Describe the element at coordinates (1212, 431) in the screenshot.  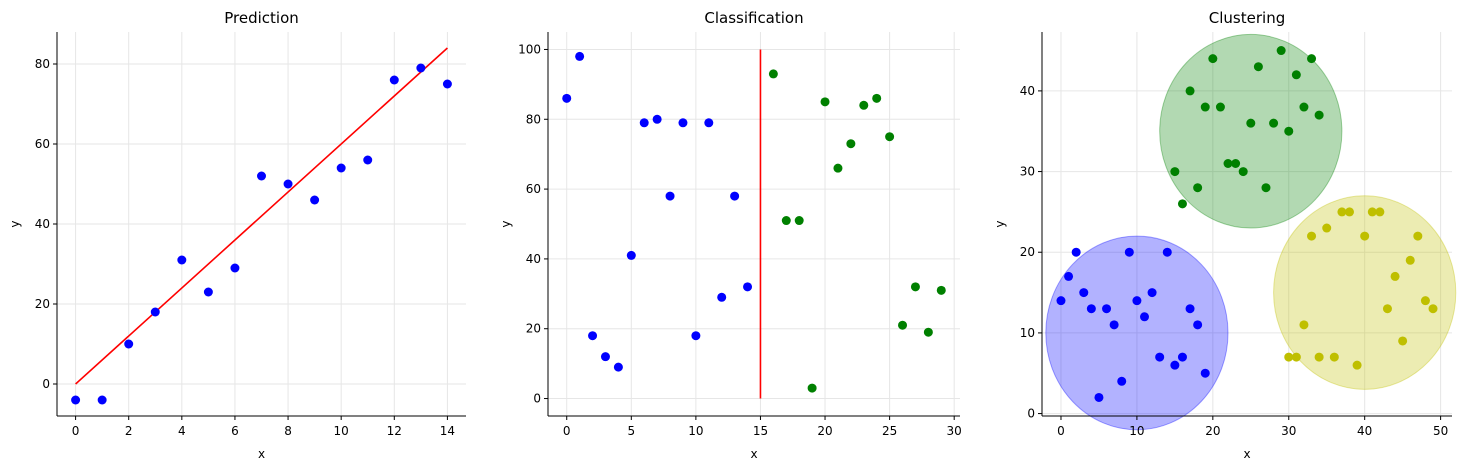
I see `x-tick-label: 20` at that location.